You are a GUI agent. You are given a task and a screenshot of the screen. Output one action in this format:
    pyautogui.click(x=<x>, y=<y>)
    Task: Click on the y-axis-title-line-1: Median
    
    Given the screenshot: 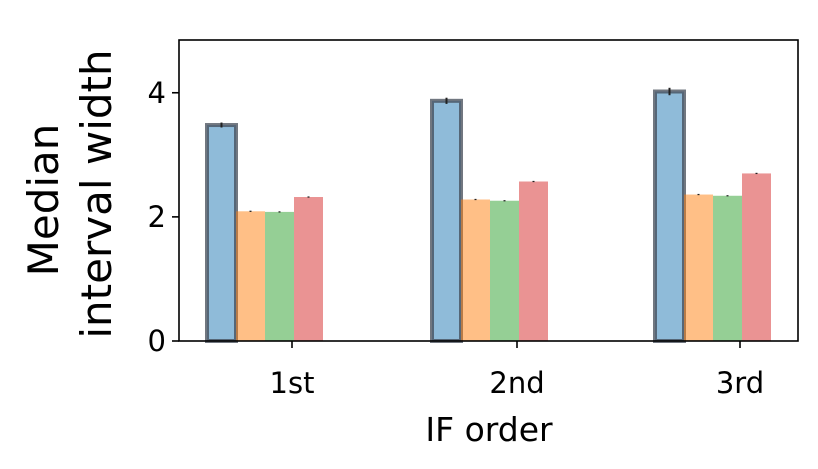 What is the action you would take?
    pyautogui.click(x=43, y=200)
    